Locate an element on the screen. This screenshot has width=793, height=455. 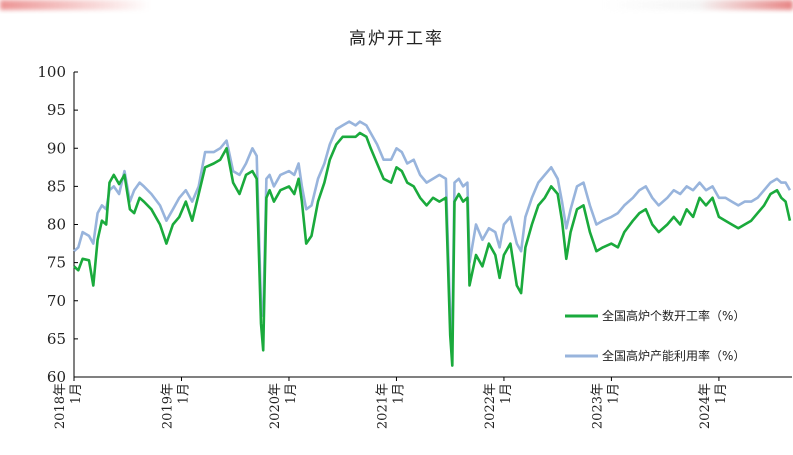
x-tick-year-label: 2024年 is located at coordinates (705, 406).